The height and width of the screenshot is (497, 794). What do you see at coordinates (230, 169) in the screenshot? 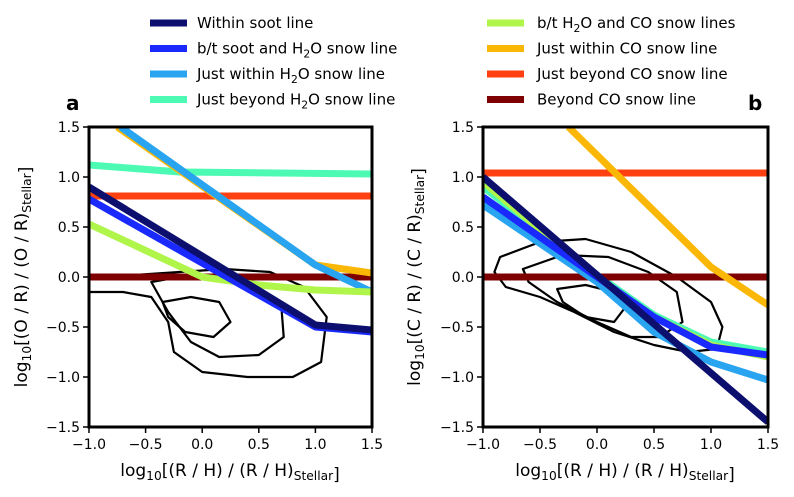
I see `series-just-beyond-h2o-snow-line` at bounding box center [230, 169].